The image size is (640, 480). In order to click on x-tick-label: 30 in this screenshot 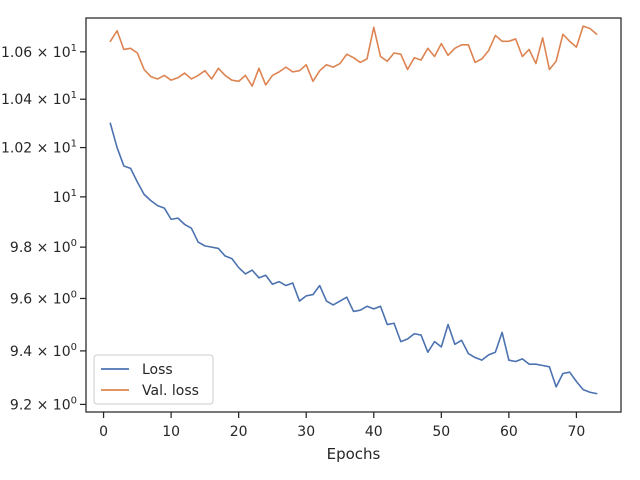, I will do `click(306, 432)`.